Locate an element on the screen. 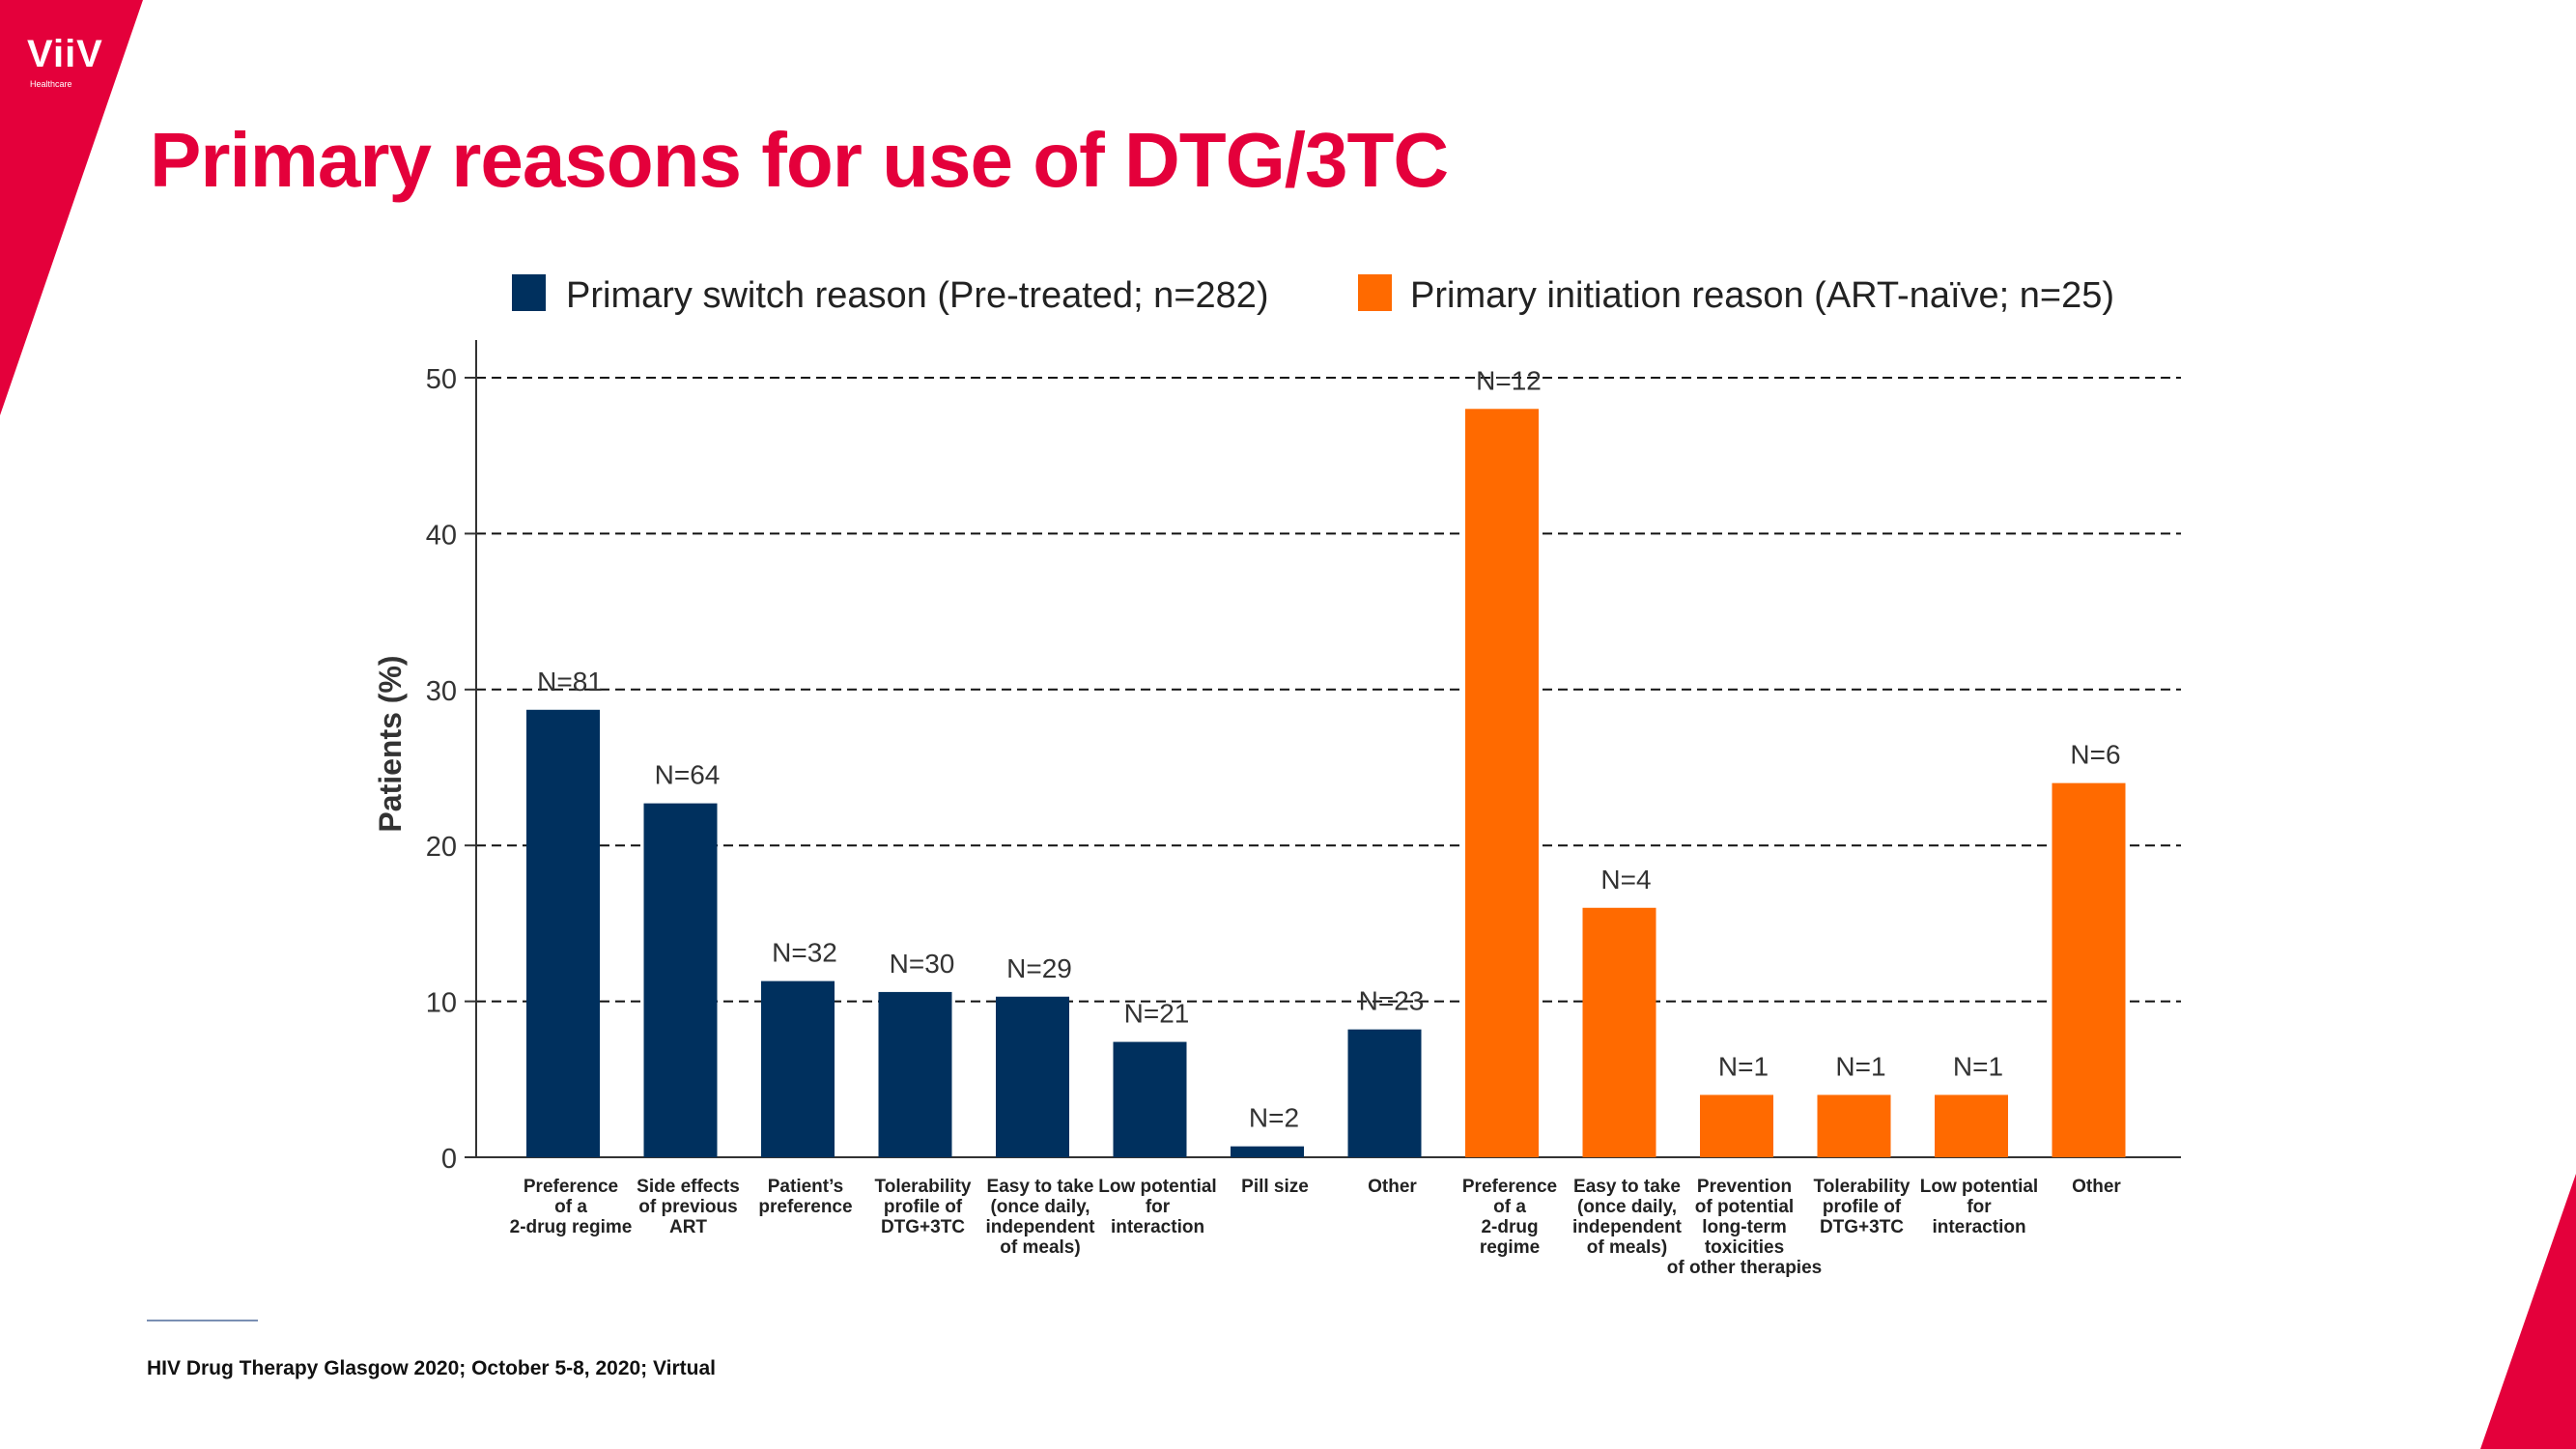 The width and height of the screenshot is (2576, 1449). x-category-label: 2-drug regime is located at coordinates (571, 1227).